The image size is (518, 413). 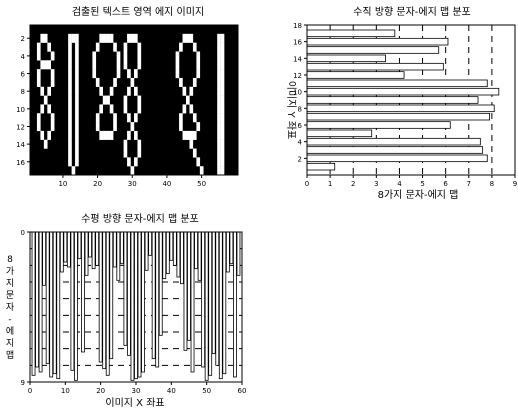 I want to click on y-tick-label: 18, so click(x=297, y=26).